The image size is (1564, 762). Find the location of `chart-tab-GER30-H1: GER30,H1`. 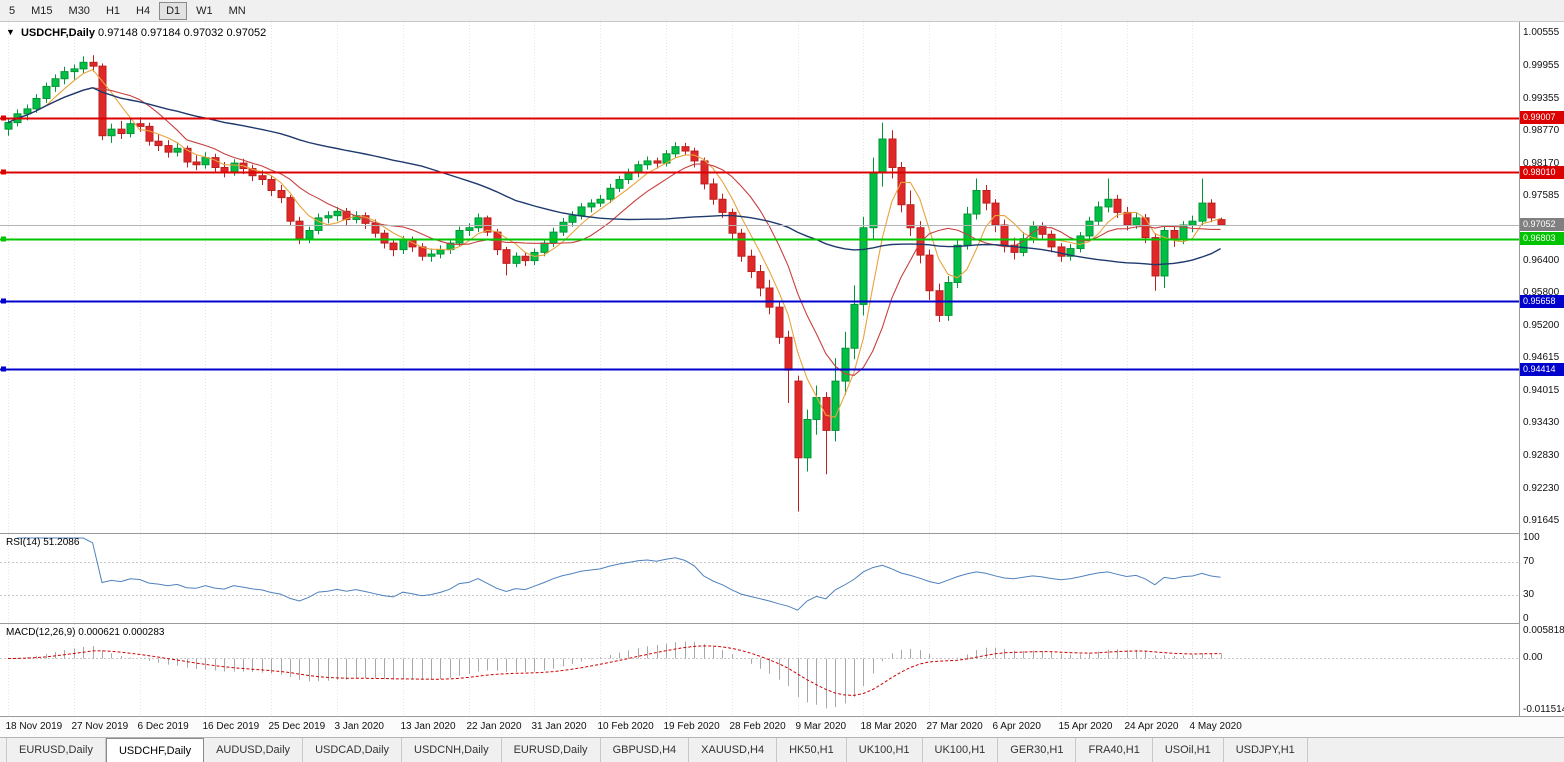

chart-tab-GER30-H1: GER30,H1 is located at coordinates (1037, 750).